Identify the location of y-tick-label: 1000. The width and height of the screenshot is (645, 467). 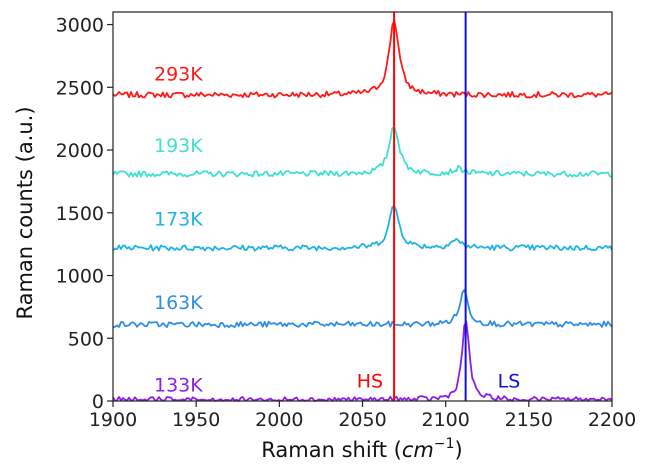
(80, 277).